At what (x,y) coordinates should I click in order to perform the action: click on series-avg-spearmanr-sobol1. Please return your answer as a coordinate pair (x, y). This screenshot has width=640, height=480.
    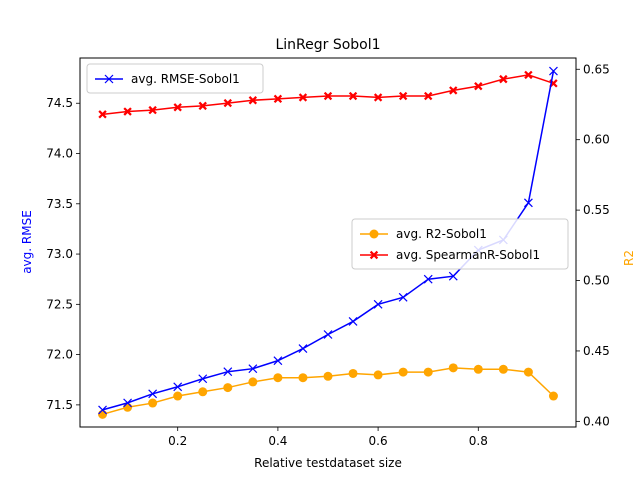
    Looking at the image, I should click on (328, 94).